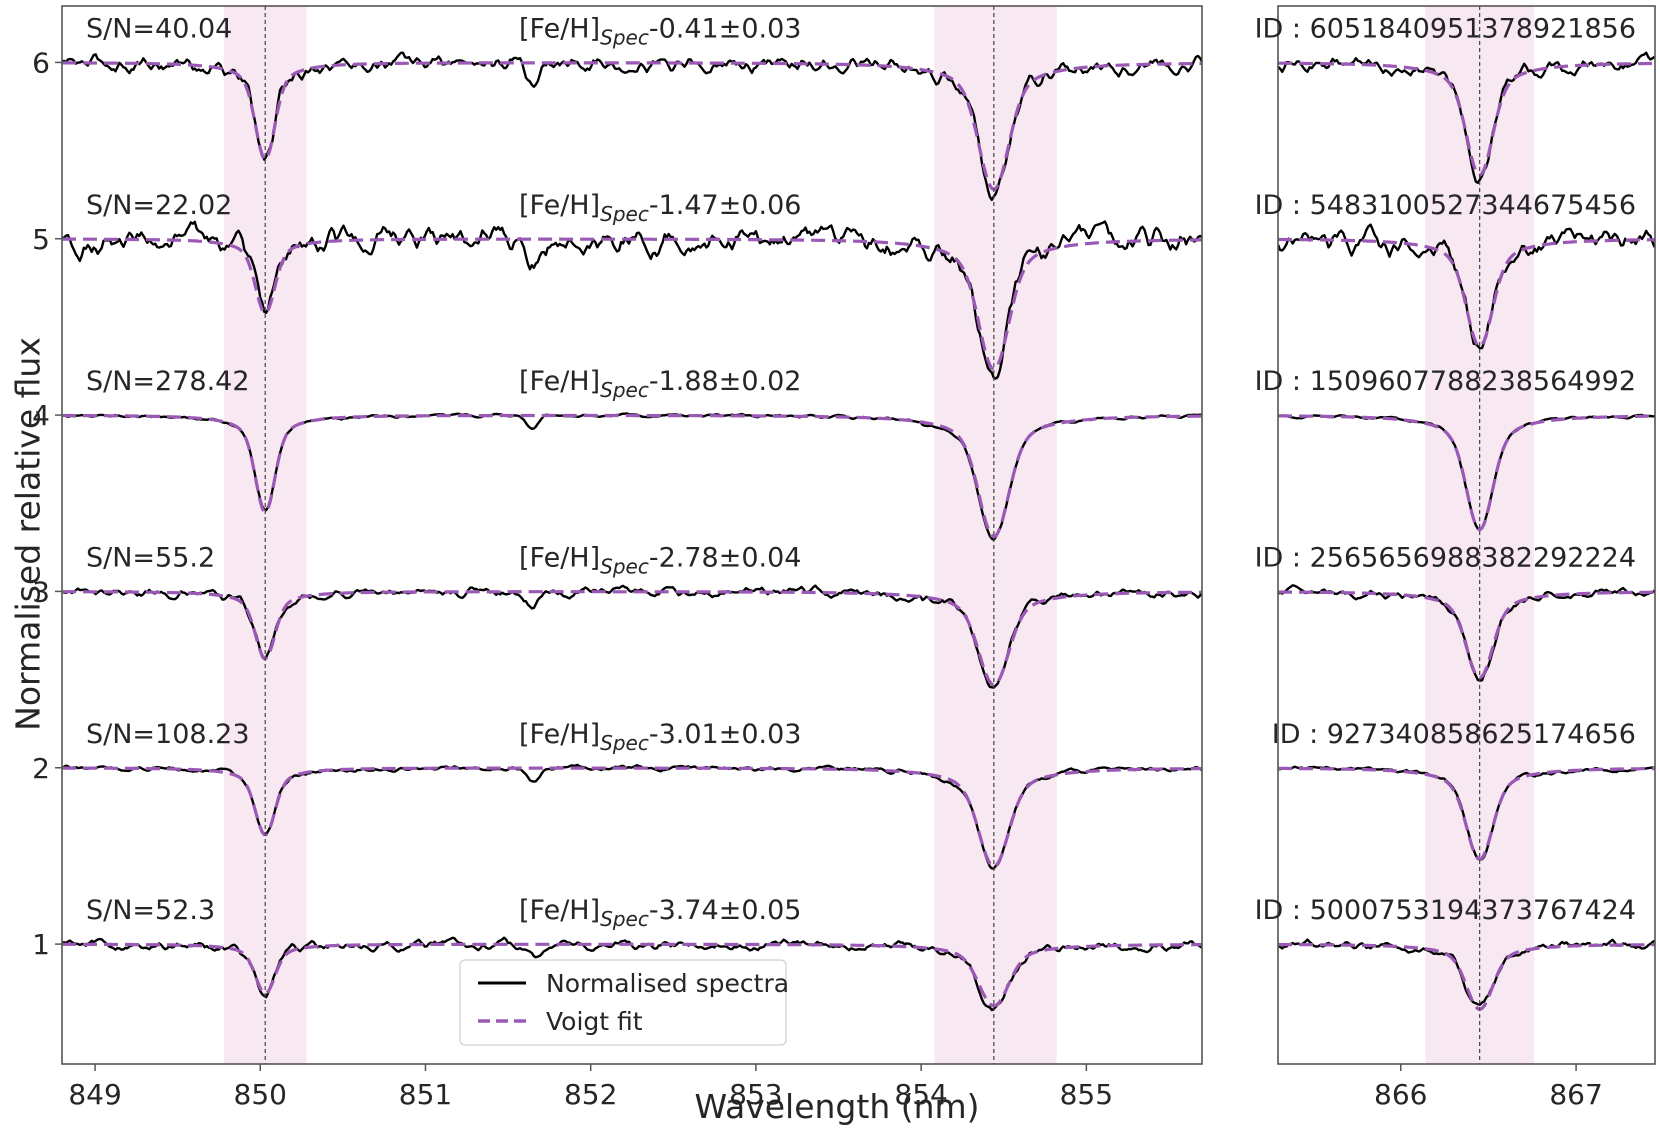 This screenshot has height=1136, width=1660. Describe the element at coordinates (1445, 381) in the screenshot. I see `gaia-id-label: ID : 1509607788238564992` at that location.